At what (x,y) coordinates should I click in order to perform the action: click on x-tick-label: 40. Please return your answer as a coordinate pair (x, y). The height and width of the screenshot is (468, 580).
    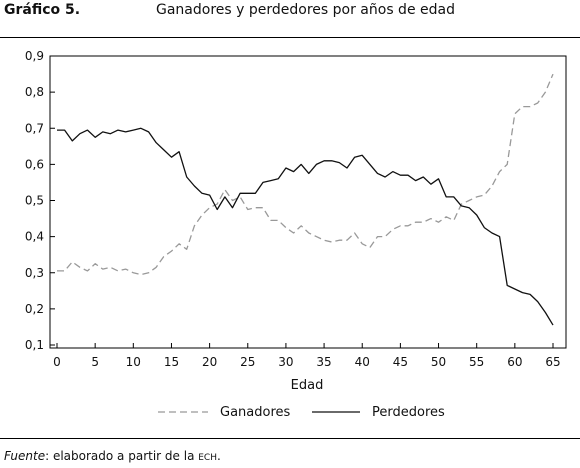
    Looking at the image, I should click on (362, 362).